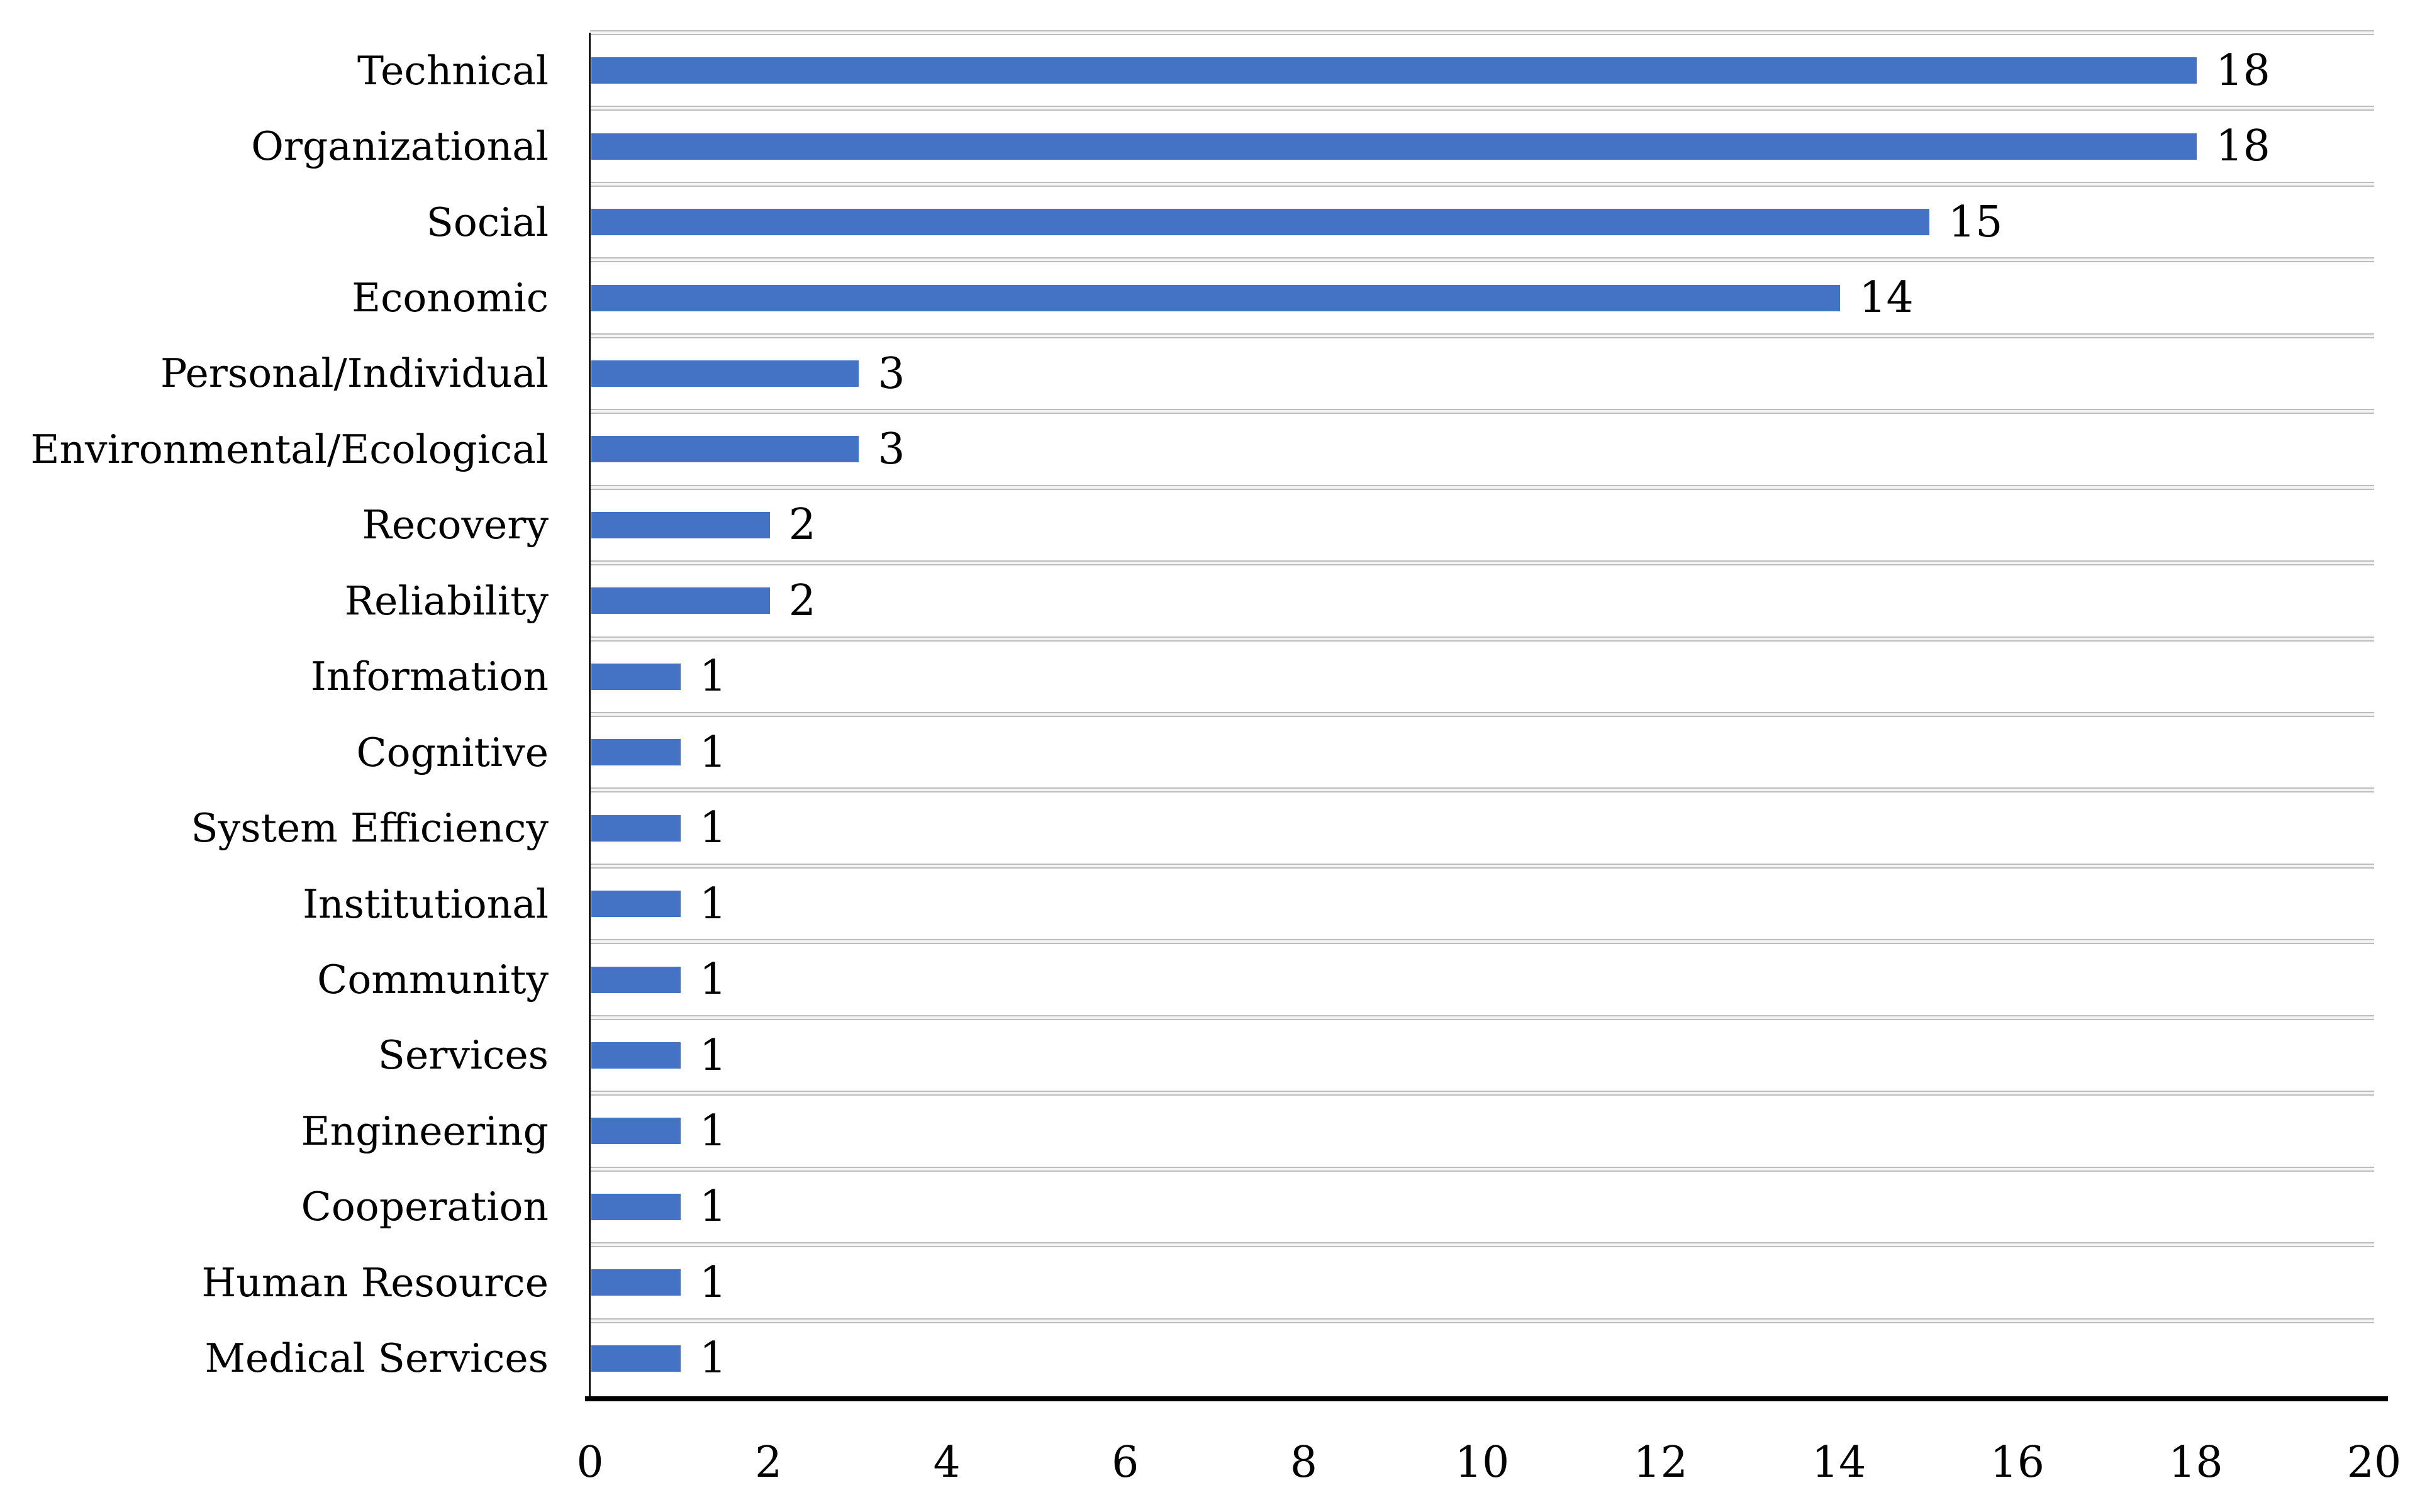 The image size is (2415, 1512). Describe the element at coordinates (425, 1207) in the screenshot. I see `category-label: Cooperation` at that location.